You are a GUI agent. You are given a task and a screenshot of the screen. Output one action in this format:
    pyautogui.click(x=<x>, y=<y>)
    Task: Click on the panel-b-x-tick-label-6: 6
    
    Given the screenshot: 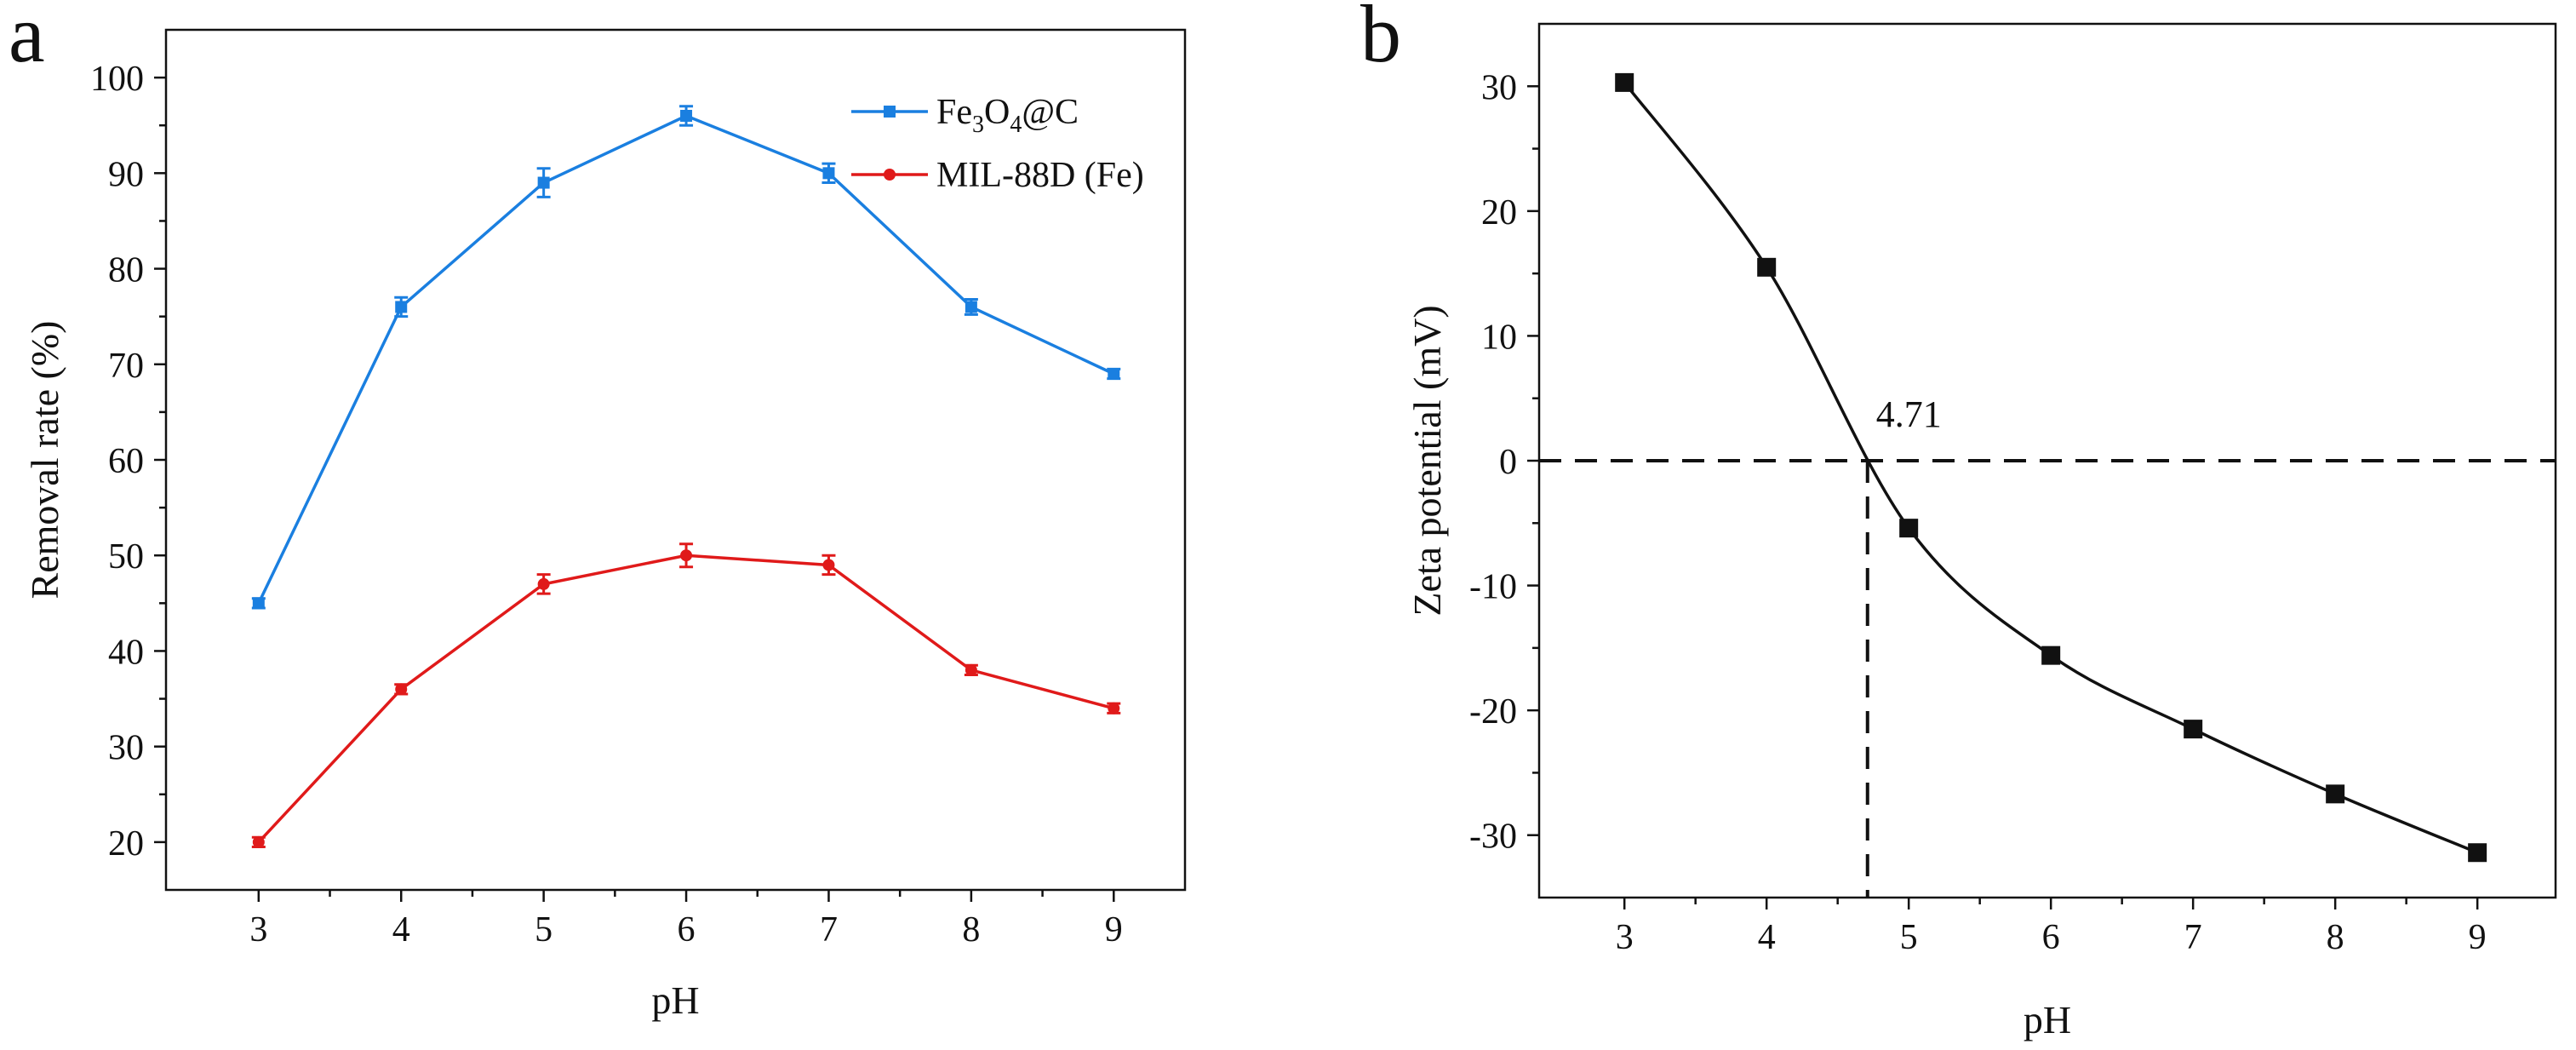 What is the action you would take?
    pyautogui.click(x=2051, y=938)
    